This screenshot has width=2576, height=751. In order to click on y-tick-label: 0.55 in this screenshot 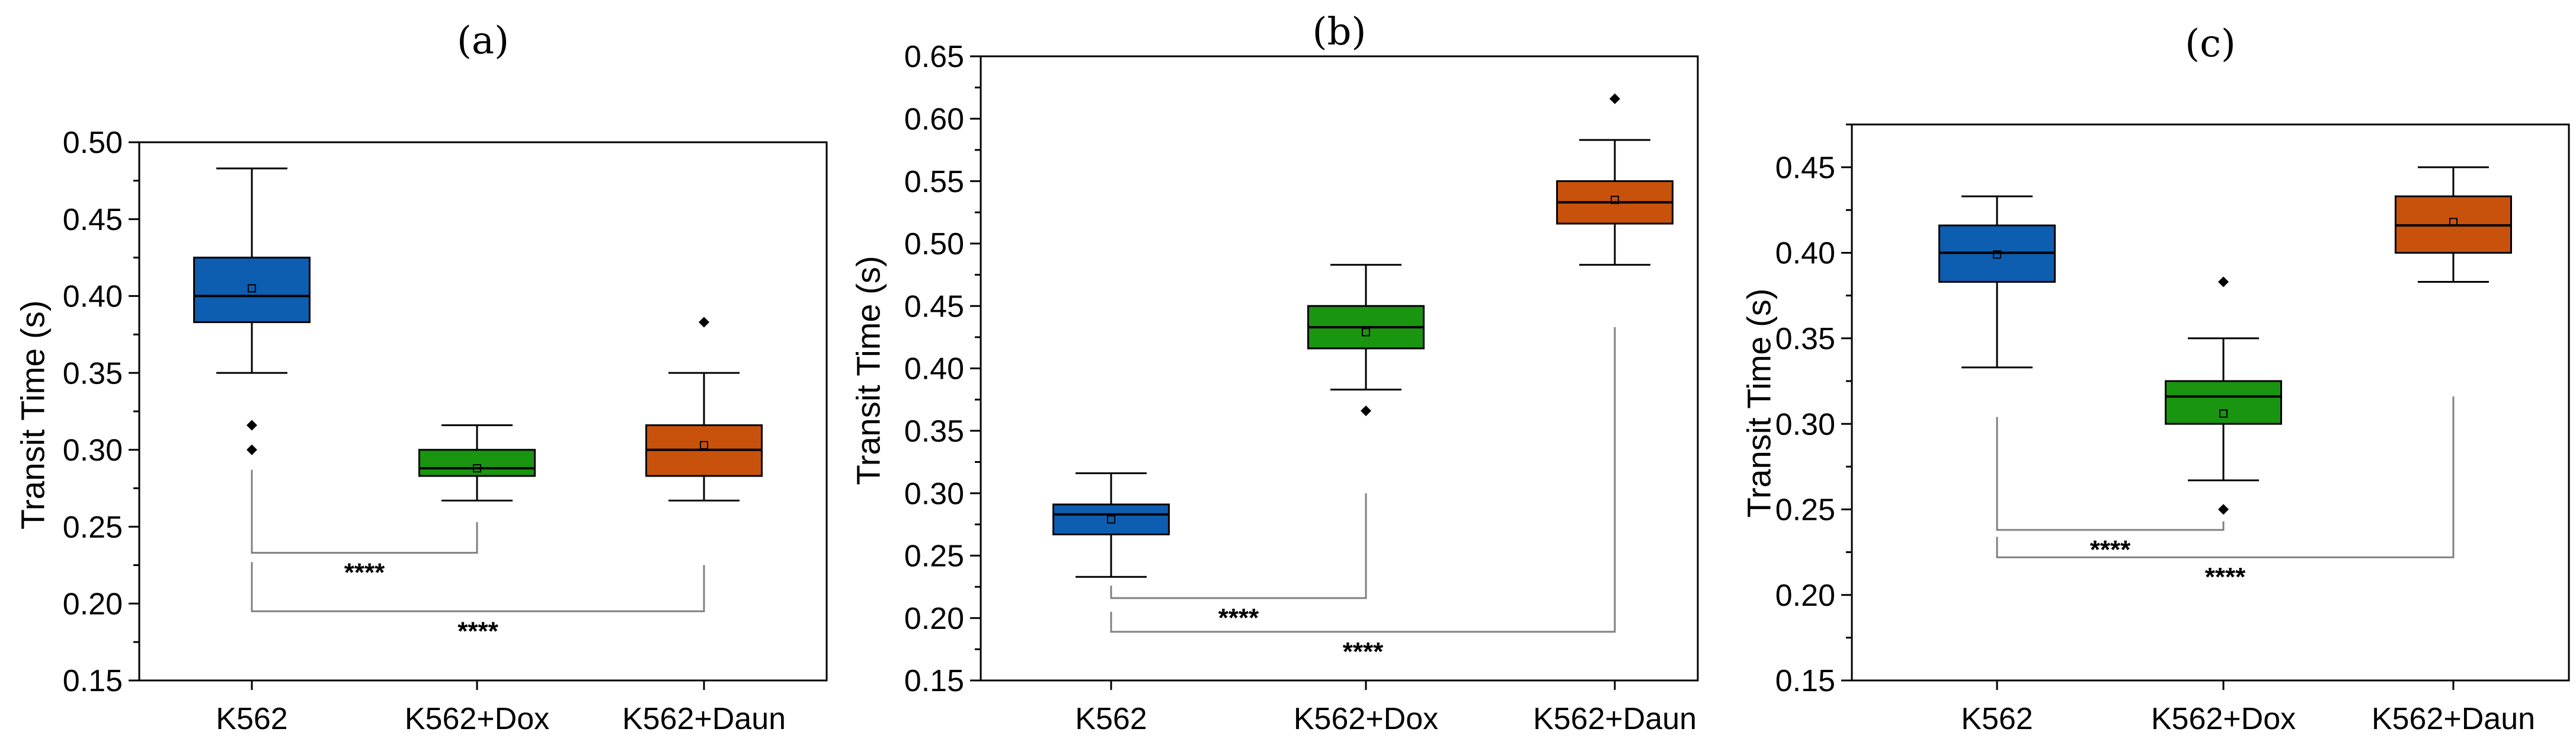, I will do `click(934, 182)`.